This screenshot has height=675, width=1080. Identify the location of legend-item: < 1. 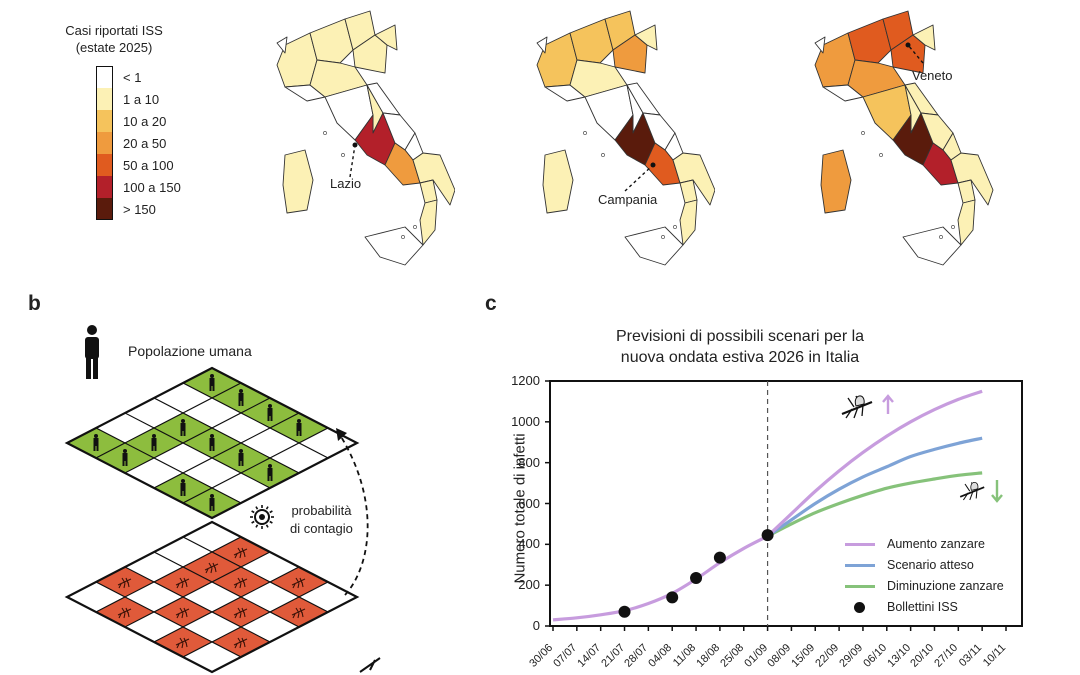
(118, 77).